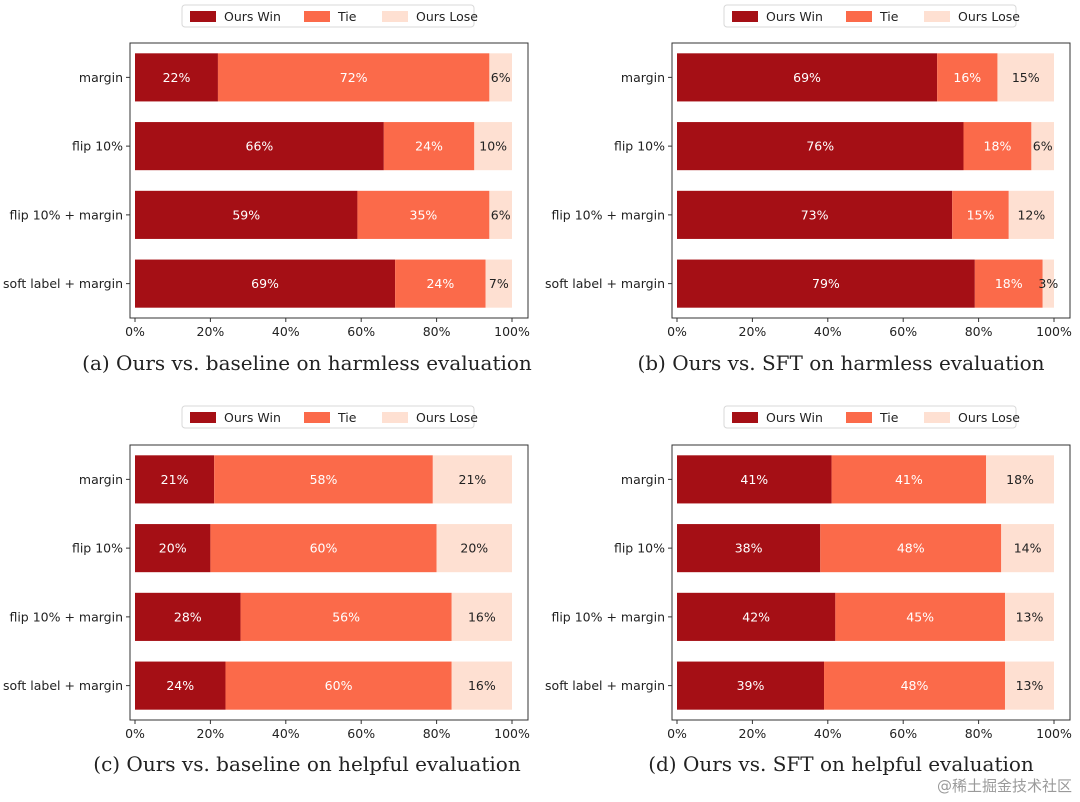 This screenshot has width=1080, height=802. I want to click on bar-value-label: 10%, so click(493, 146).